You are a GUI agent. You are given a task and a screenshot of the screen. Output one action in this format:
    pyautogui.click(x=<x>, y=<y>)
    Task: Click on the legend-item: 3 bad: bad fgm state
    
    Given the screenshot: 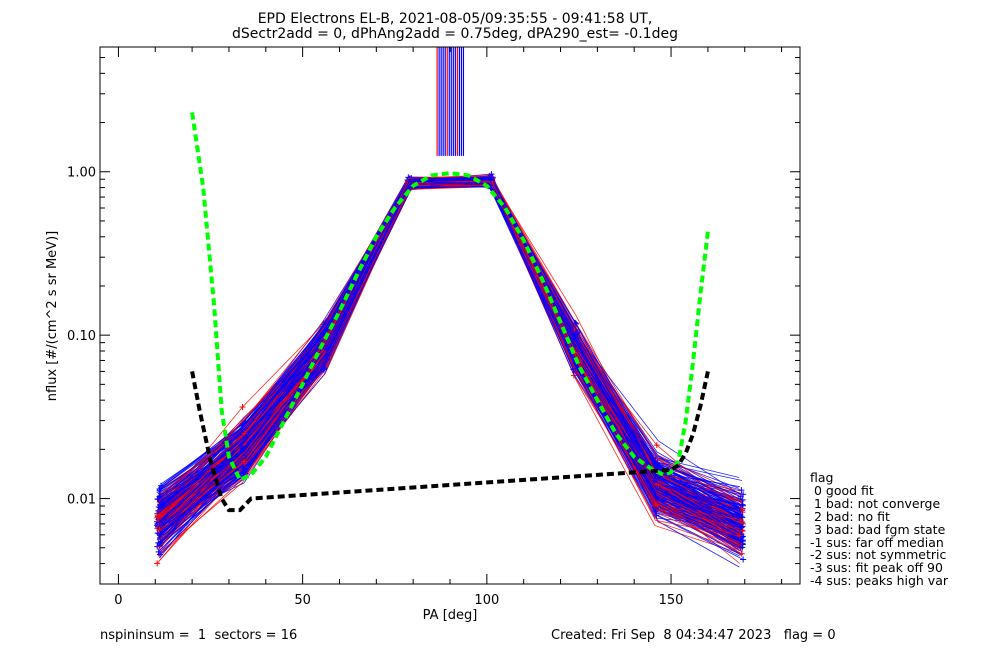 What is the action you would take?
    pyautogui.click(x=878, y=529)
    